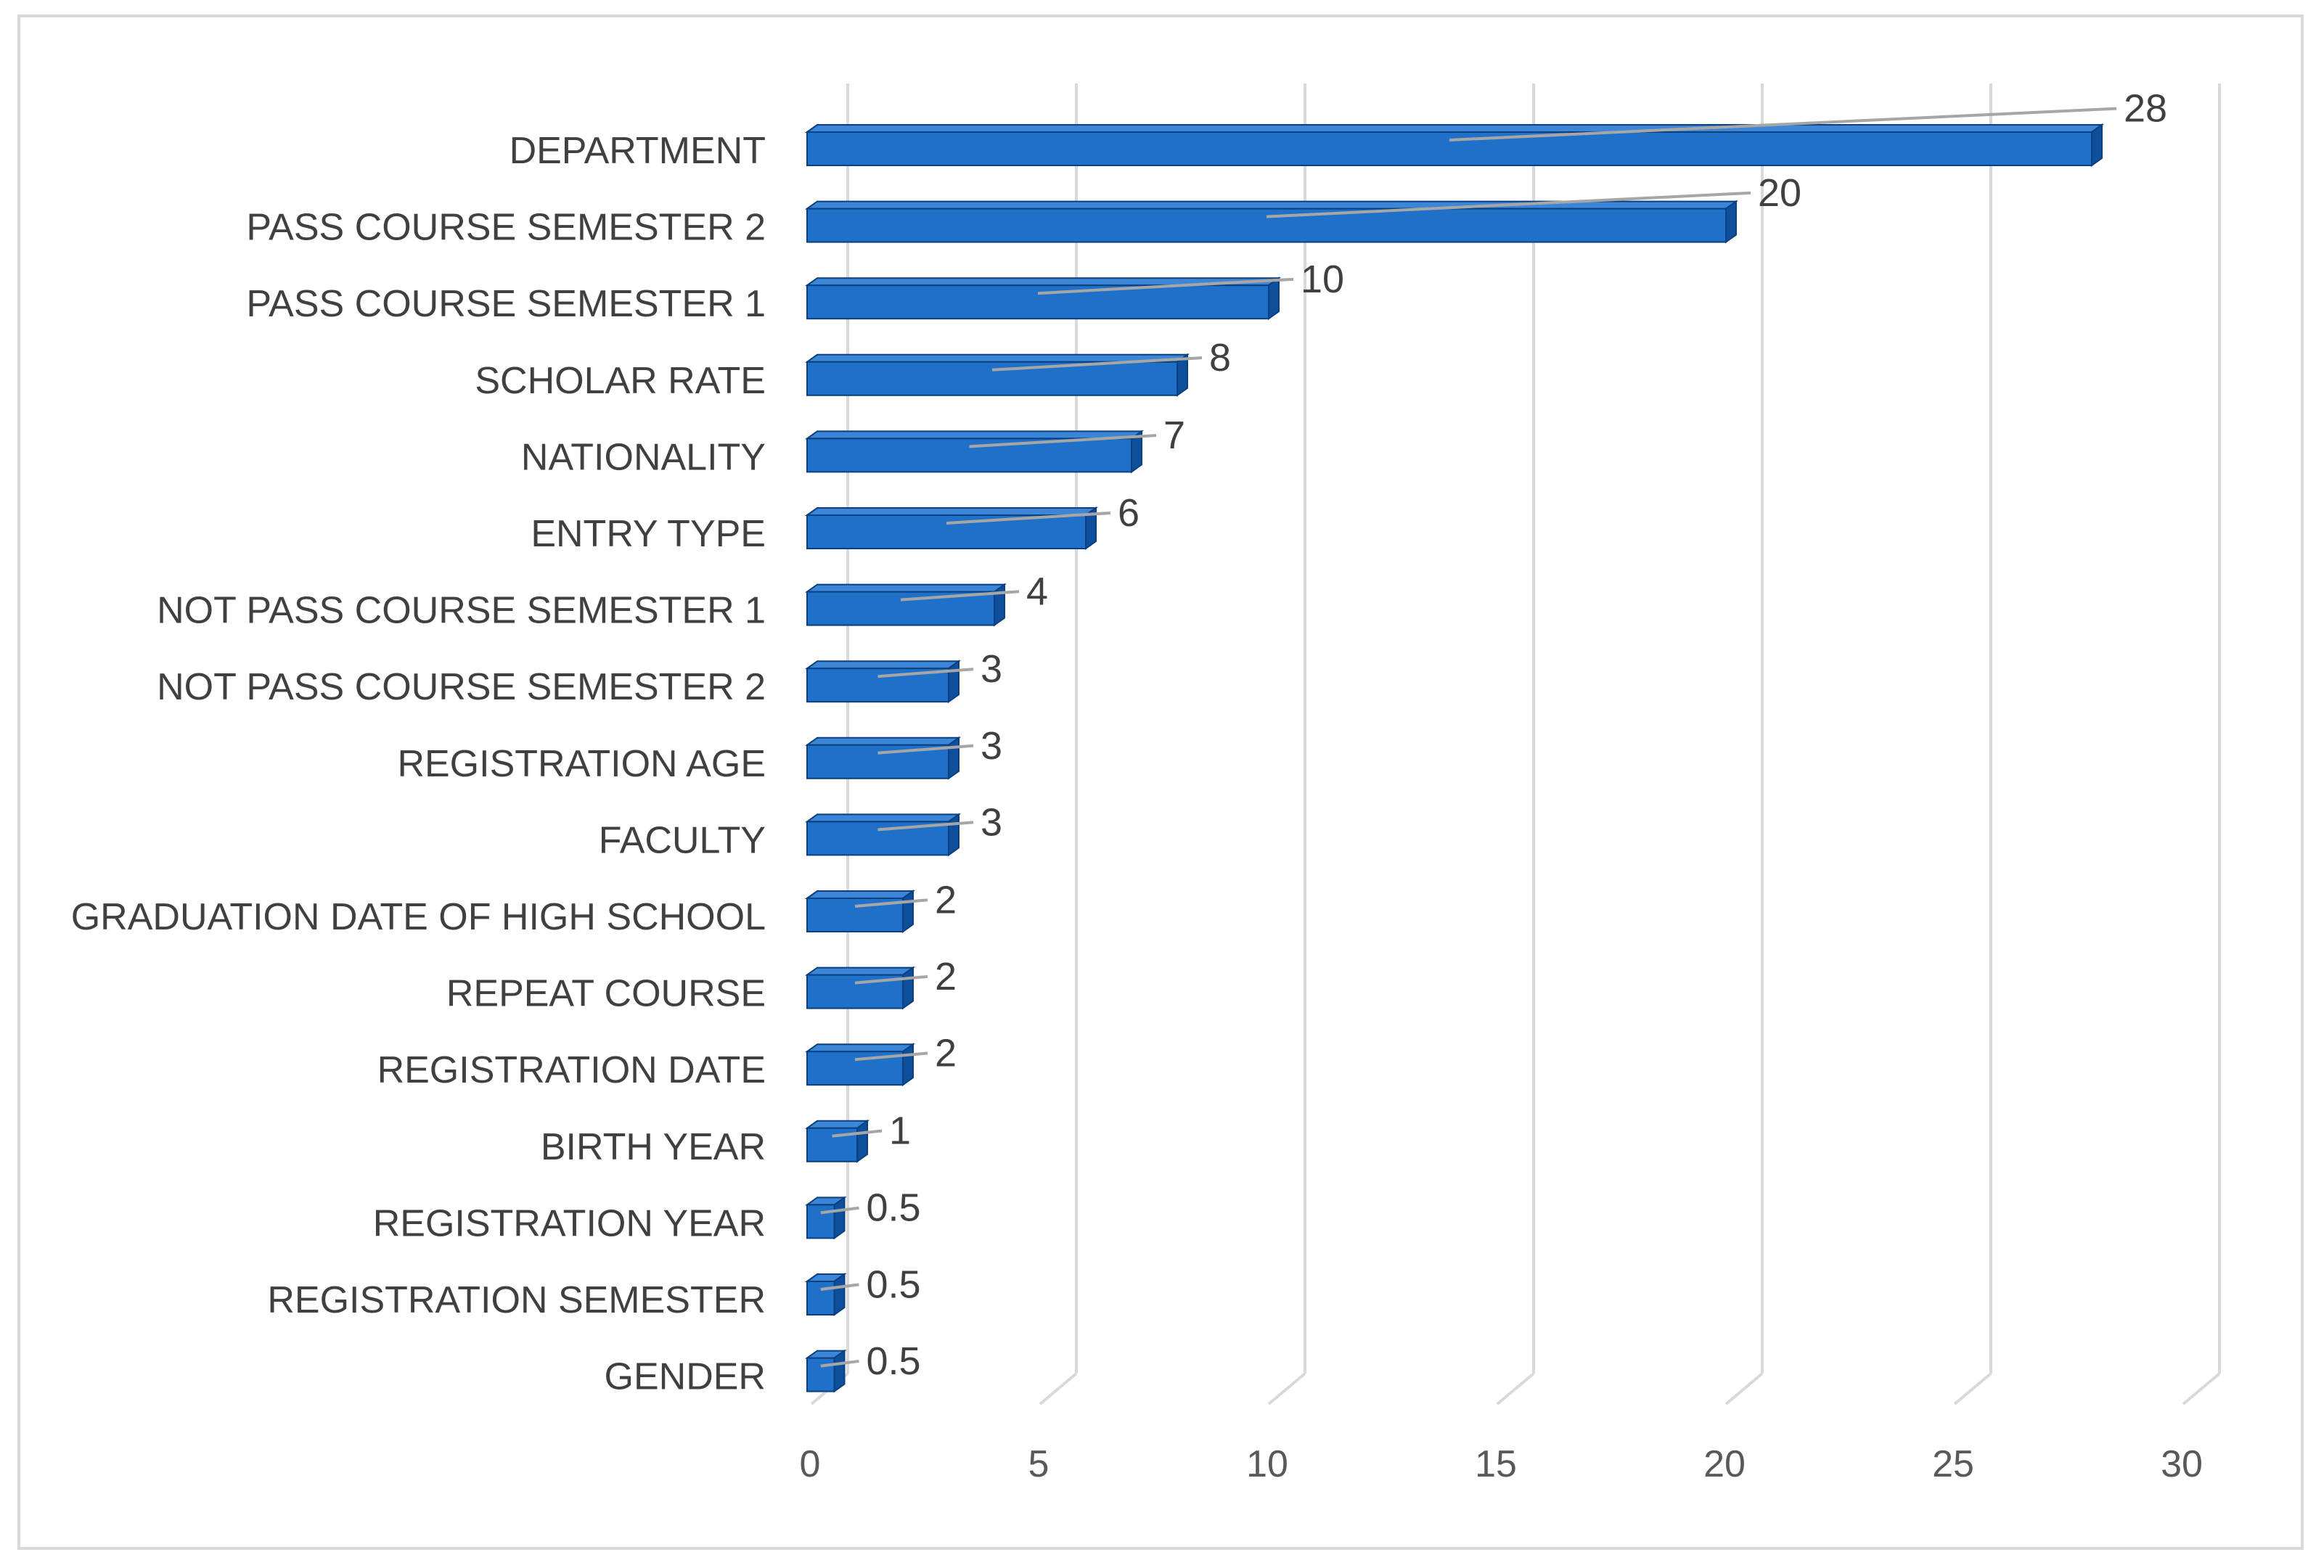  I want to click on data-label: 8, so click(1220, 357).